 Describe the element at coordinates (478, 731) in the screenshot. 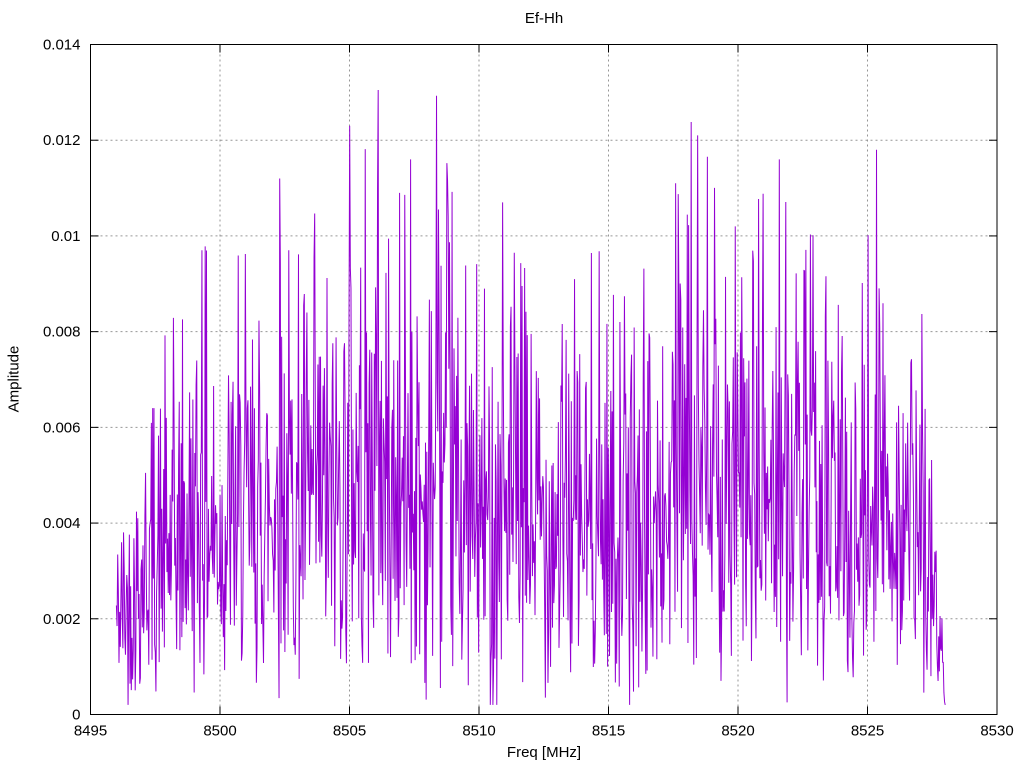

I see `x-tick-label: 8510` at that location.